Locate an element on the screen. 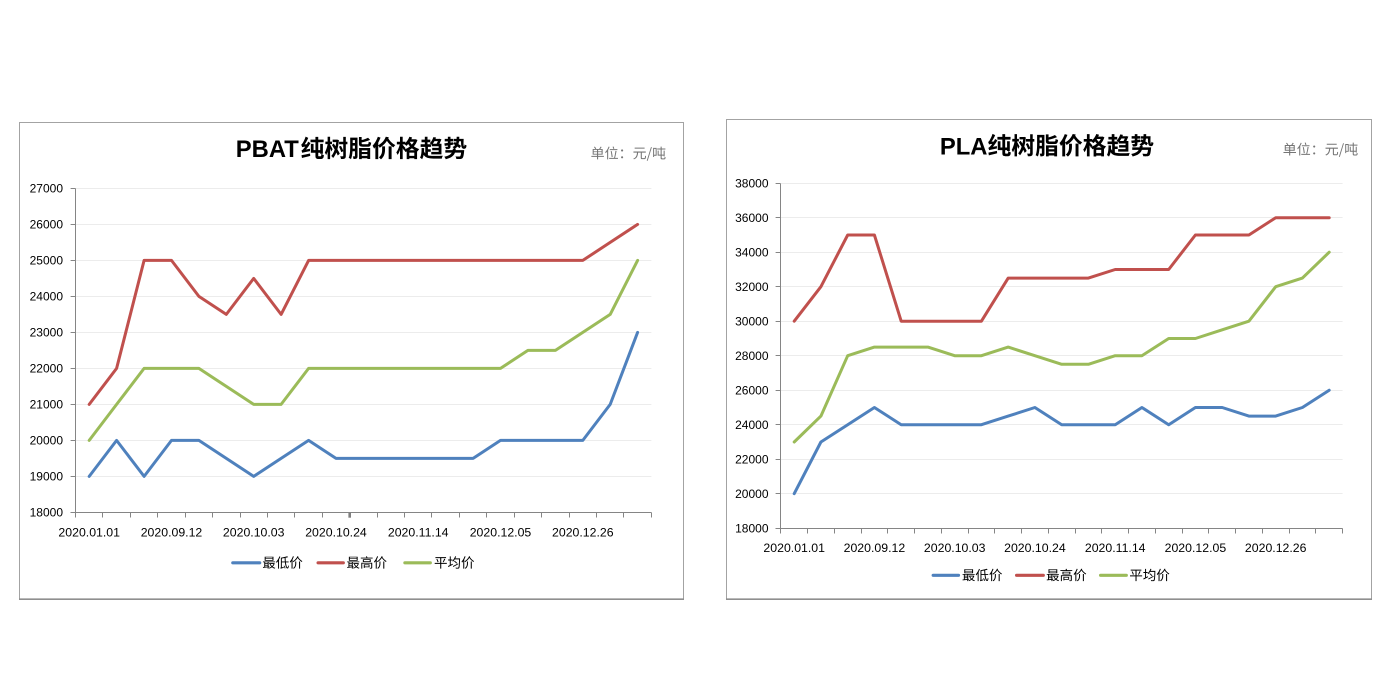  svg-text: 32000 is located at coordinates (752, 287).